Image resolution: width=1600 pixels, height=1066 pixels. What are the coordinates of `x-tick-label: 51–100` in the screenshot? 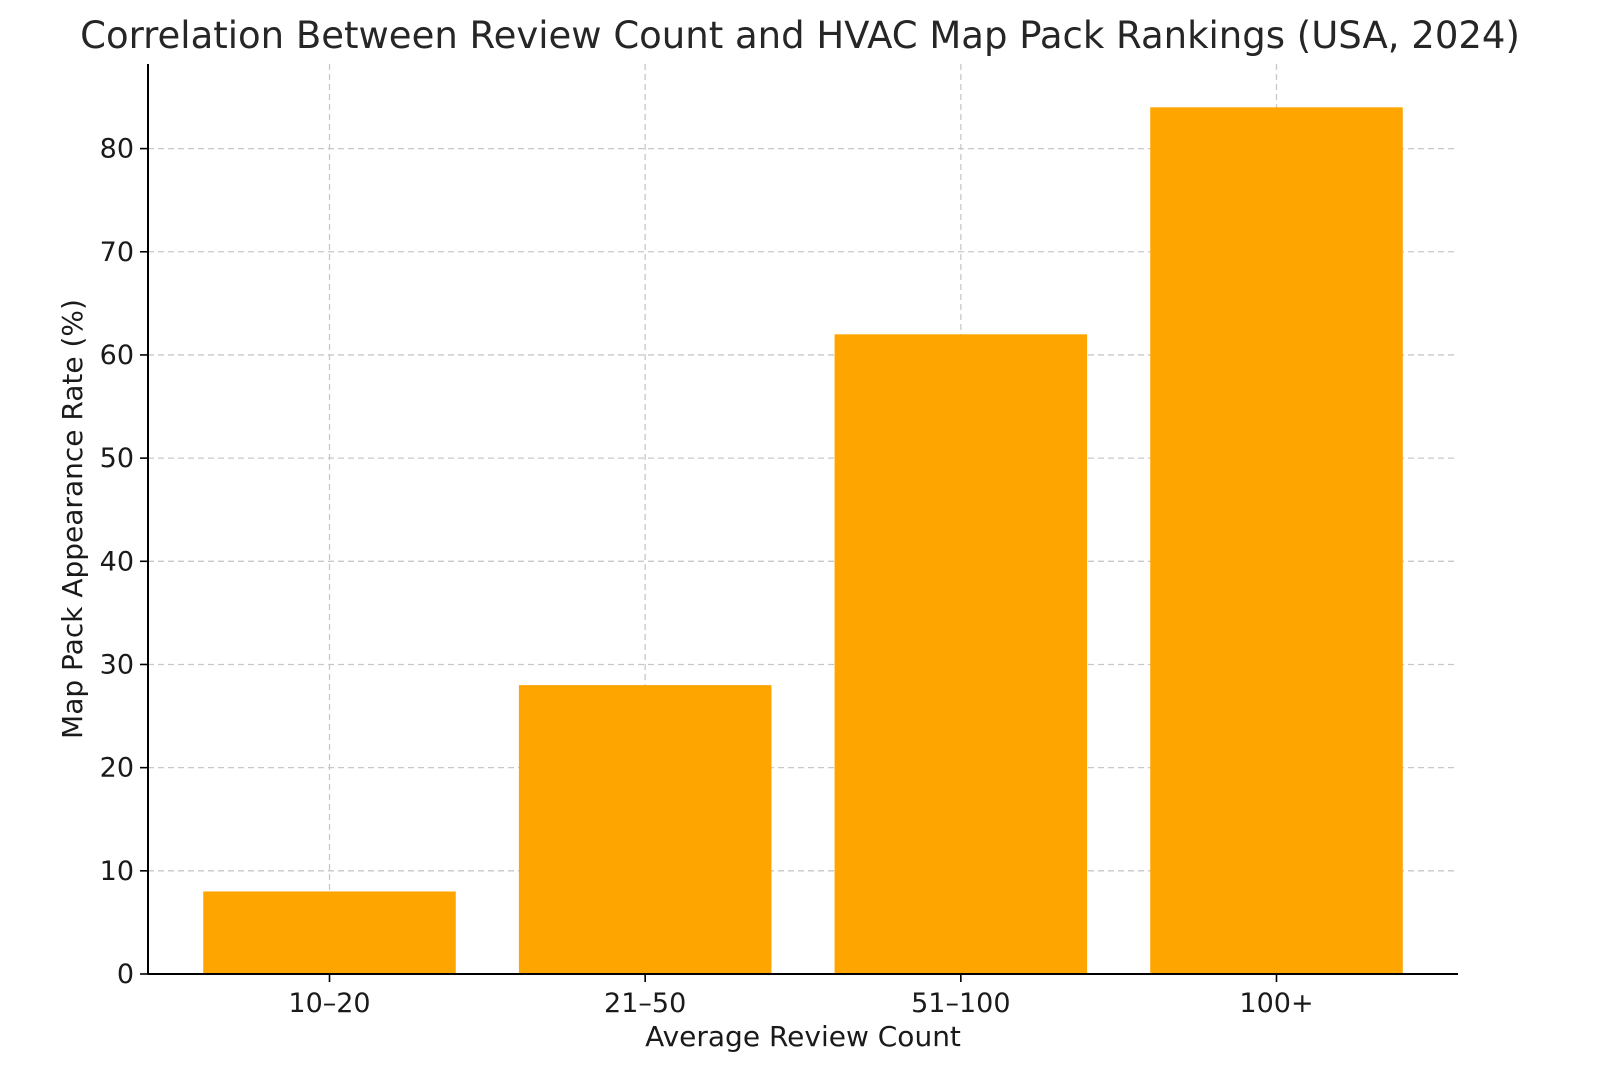 It's located at (960, 1003).